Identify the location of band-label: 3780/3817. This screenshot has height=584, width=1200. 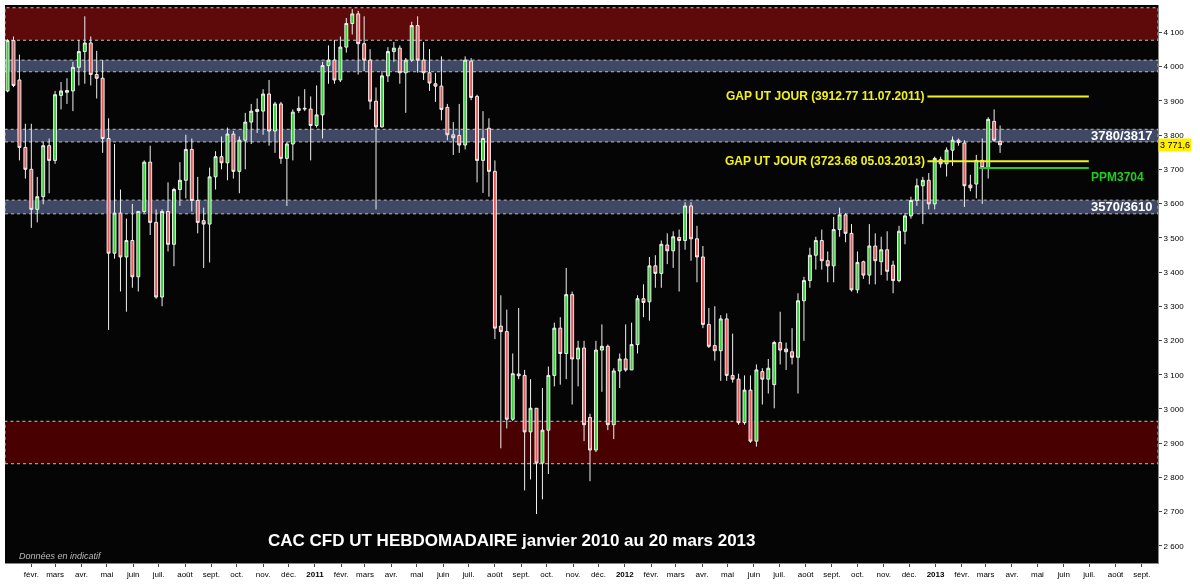
(1122, 135).